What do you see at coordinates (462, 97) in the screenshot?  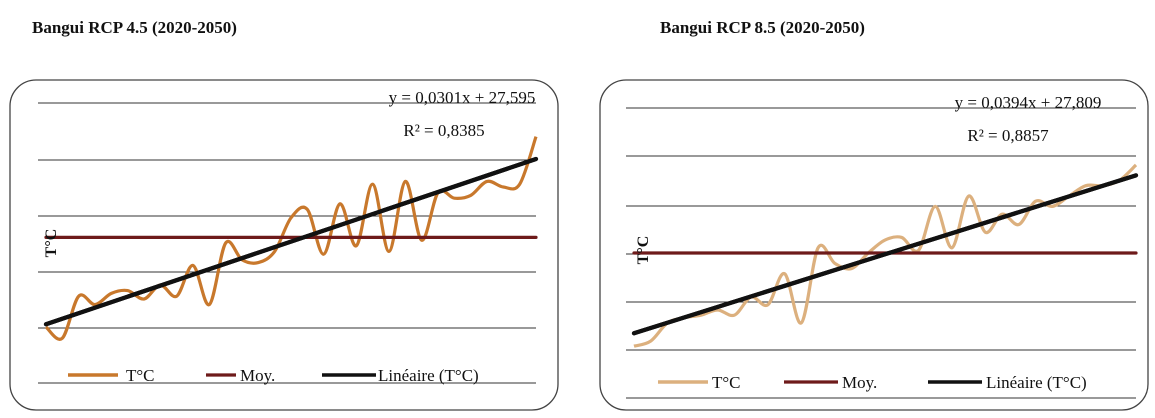 I see `trendline-equation: y = 0,0301x + 27,595` at bounding box center [462, 97].